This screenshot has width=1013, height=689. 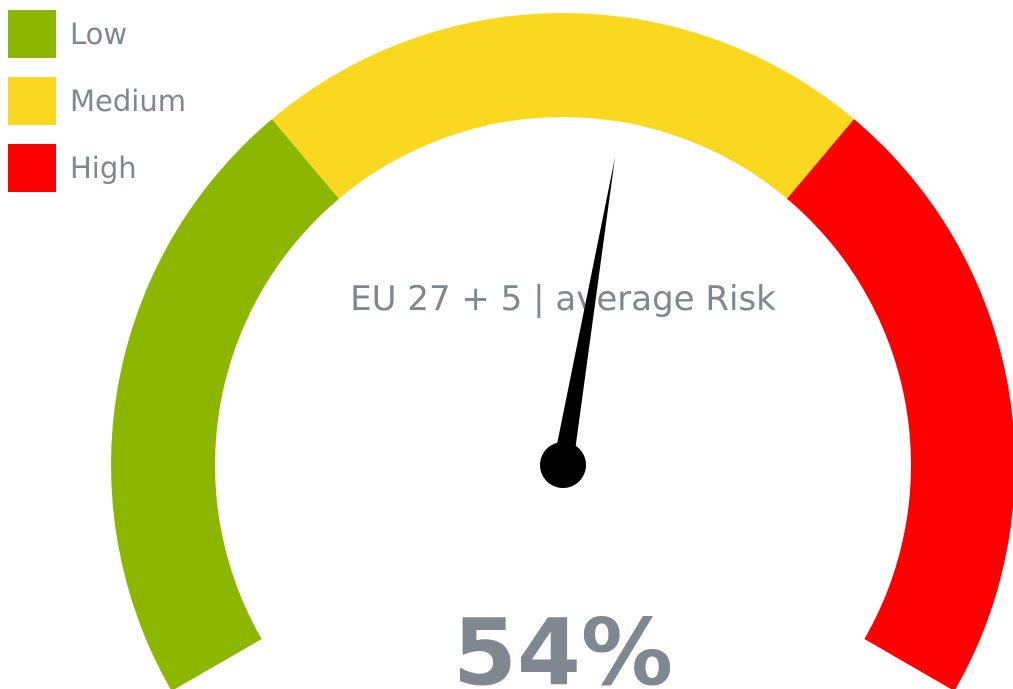 I want to click on legend-label: Low, so click(x=98, y=34).